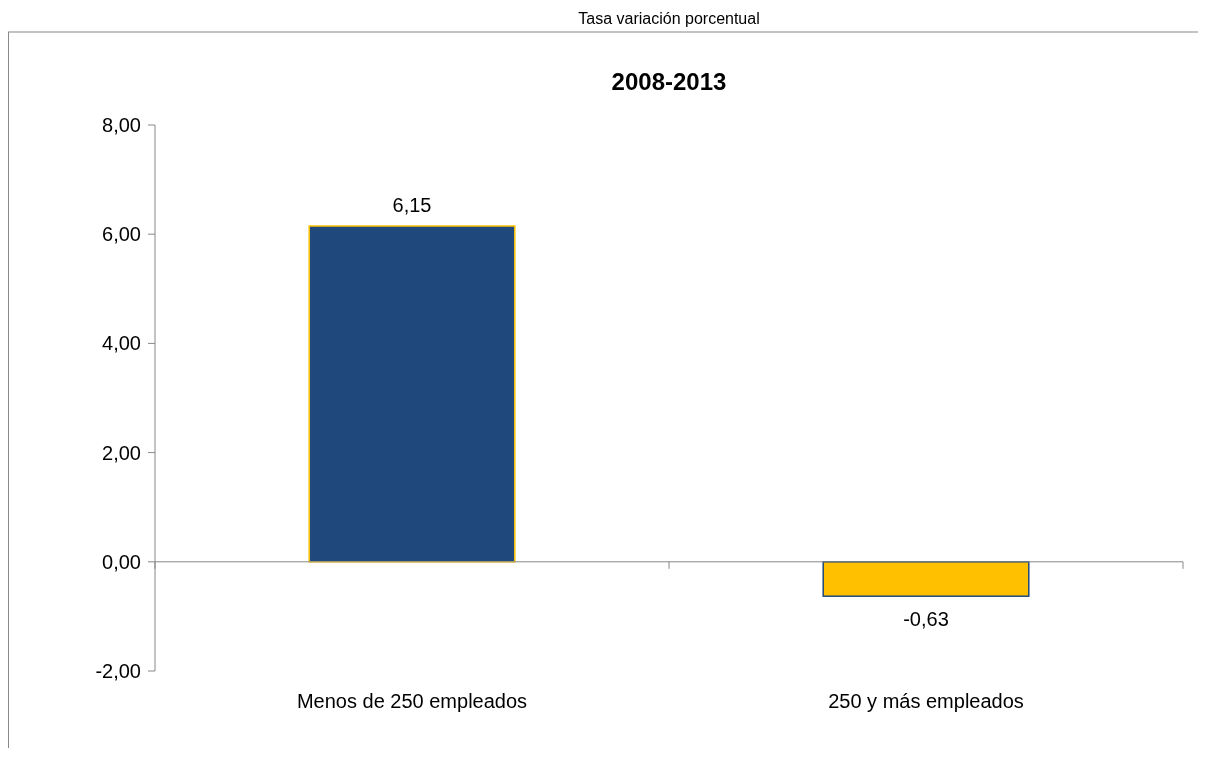 The image size is (1208, 762). What do you see at coordinates (121, 561) in the screenshot?
I see `y-tick-label: 0,00` at bounding box center [121, 561].